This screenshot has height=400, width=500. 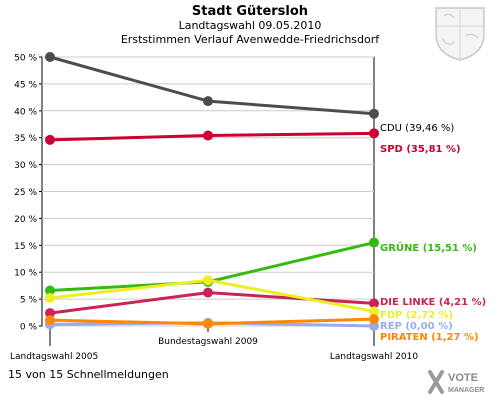 I want to click on vote-manager-logo: VOTE MANAGER, so click(x=456, y=382).